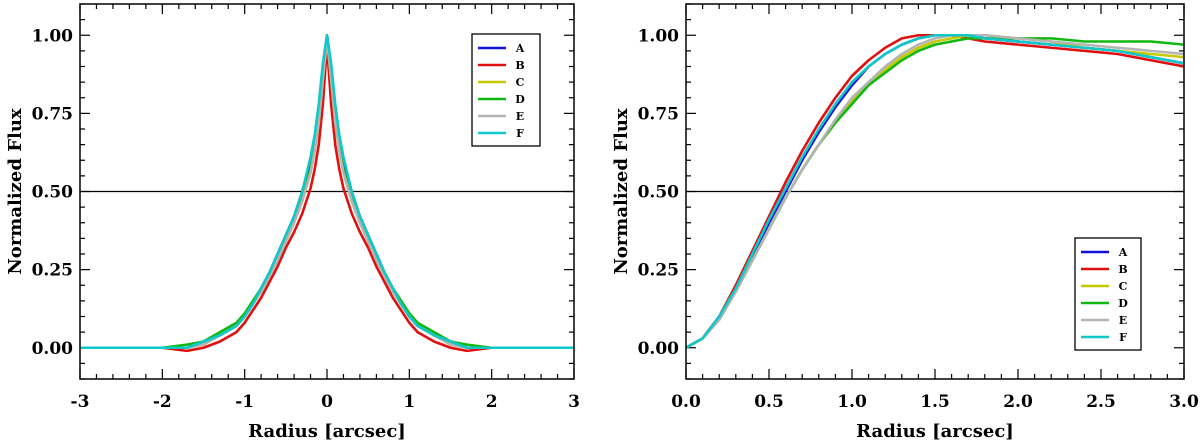 The width and height of the screenshot is (1200, 447). What do you see at coordinates (162, 402) in the screenshot?
I see `x-tick-label: -2` at bounding box center [162, 402].